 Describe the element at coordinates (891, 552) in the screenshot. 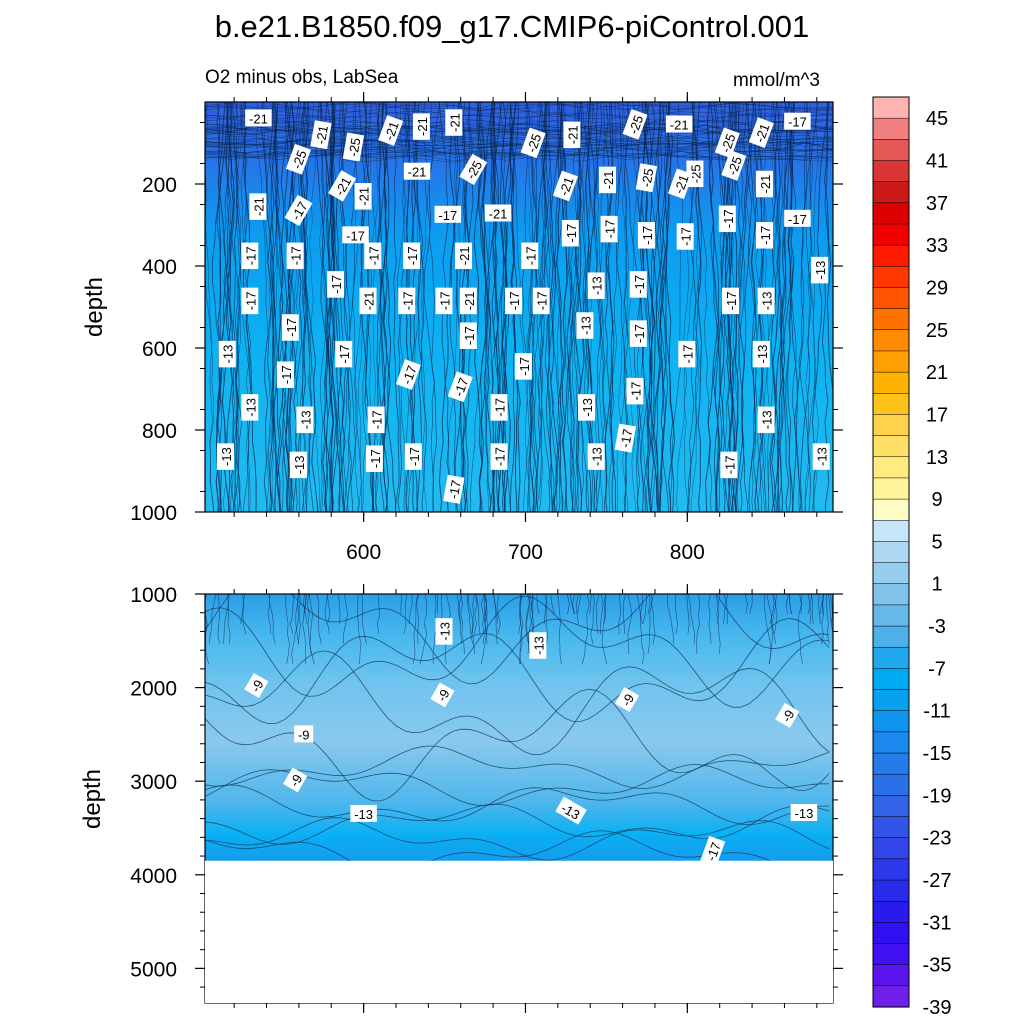

I see `colorbar-frame` at that location.